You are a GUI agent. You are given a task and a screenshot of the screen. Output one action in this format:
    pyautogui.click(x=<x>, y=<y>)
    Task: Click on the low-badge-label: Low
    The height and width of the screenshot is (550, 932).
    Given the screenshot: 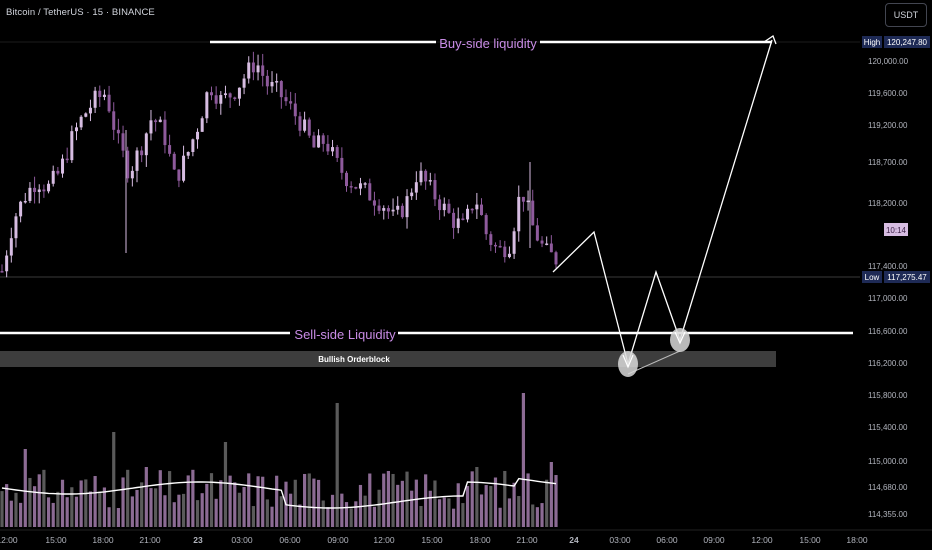 What is the action you would take?
    pyautogui.click(x=872, y=277)
    